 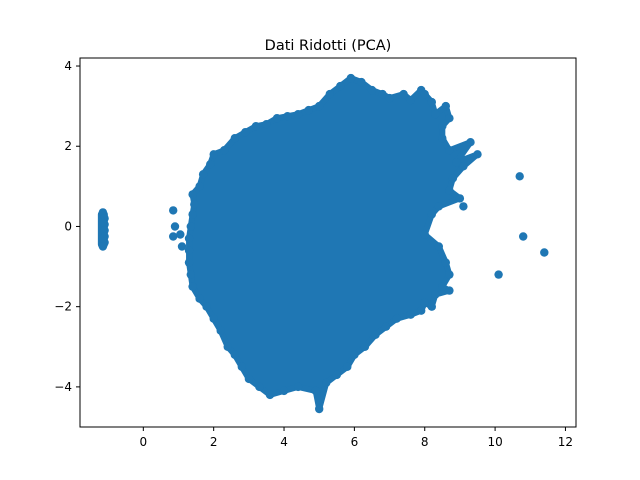 I want to click on y-tick-label: −2, so click(x=63, y=307).